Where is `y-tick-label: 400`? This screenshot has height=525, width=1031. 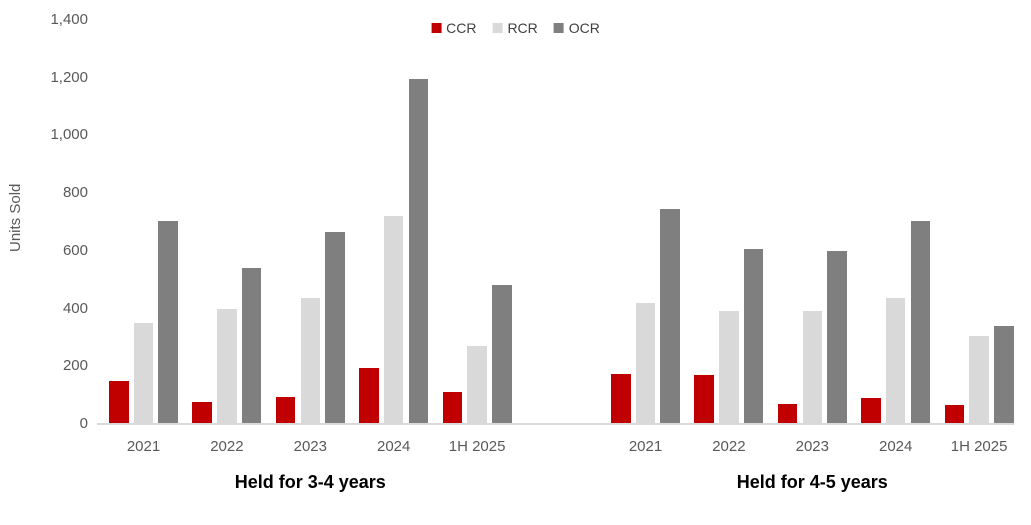 y-tick-label: 400 is located at coordinates (75, 308).